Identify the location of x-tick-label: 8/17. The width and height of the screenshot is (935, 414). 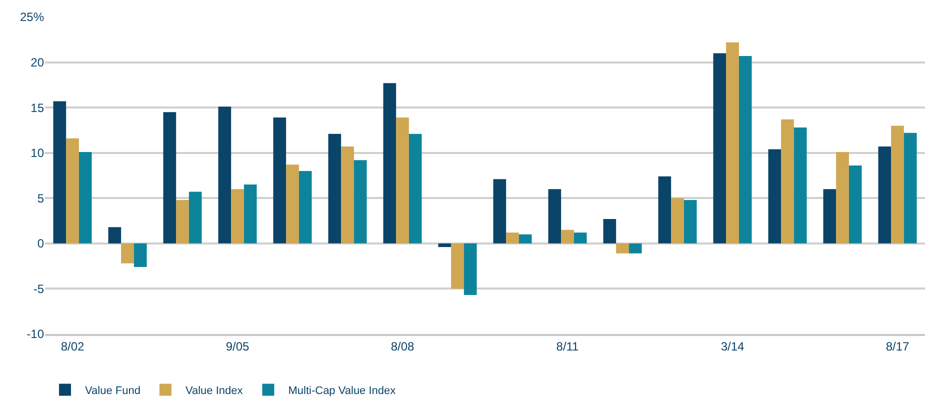
(898, 346).